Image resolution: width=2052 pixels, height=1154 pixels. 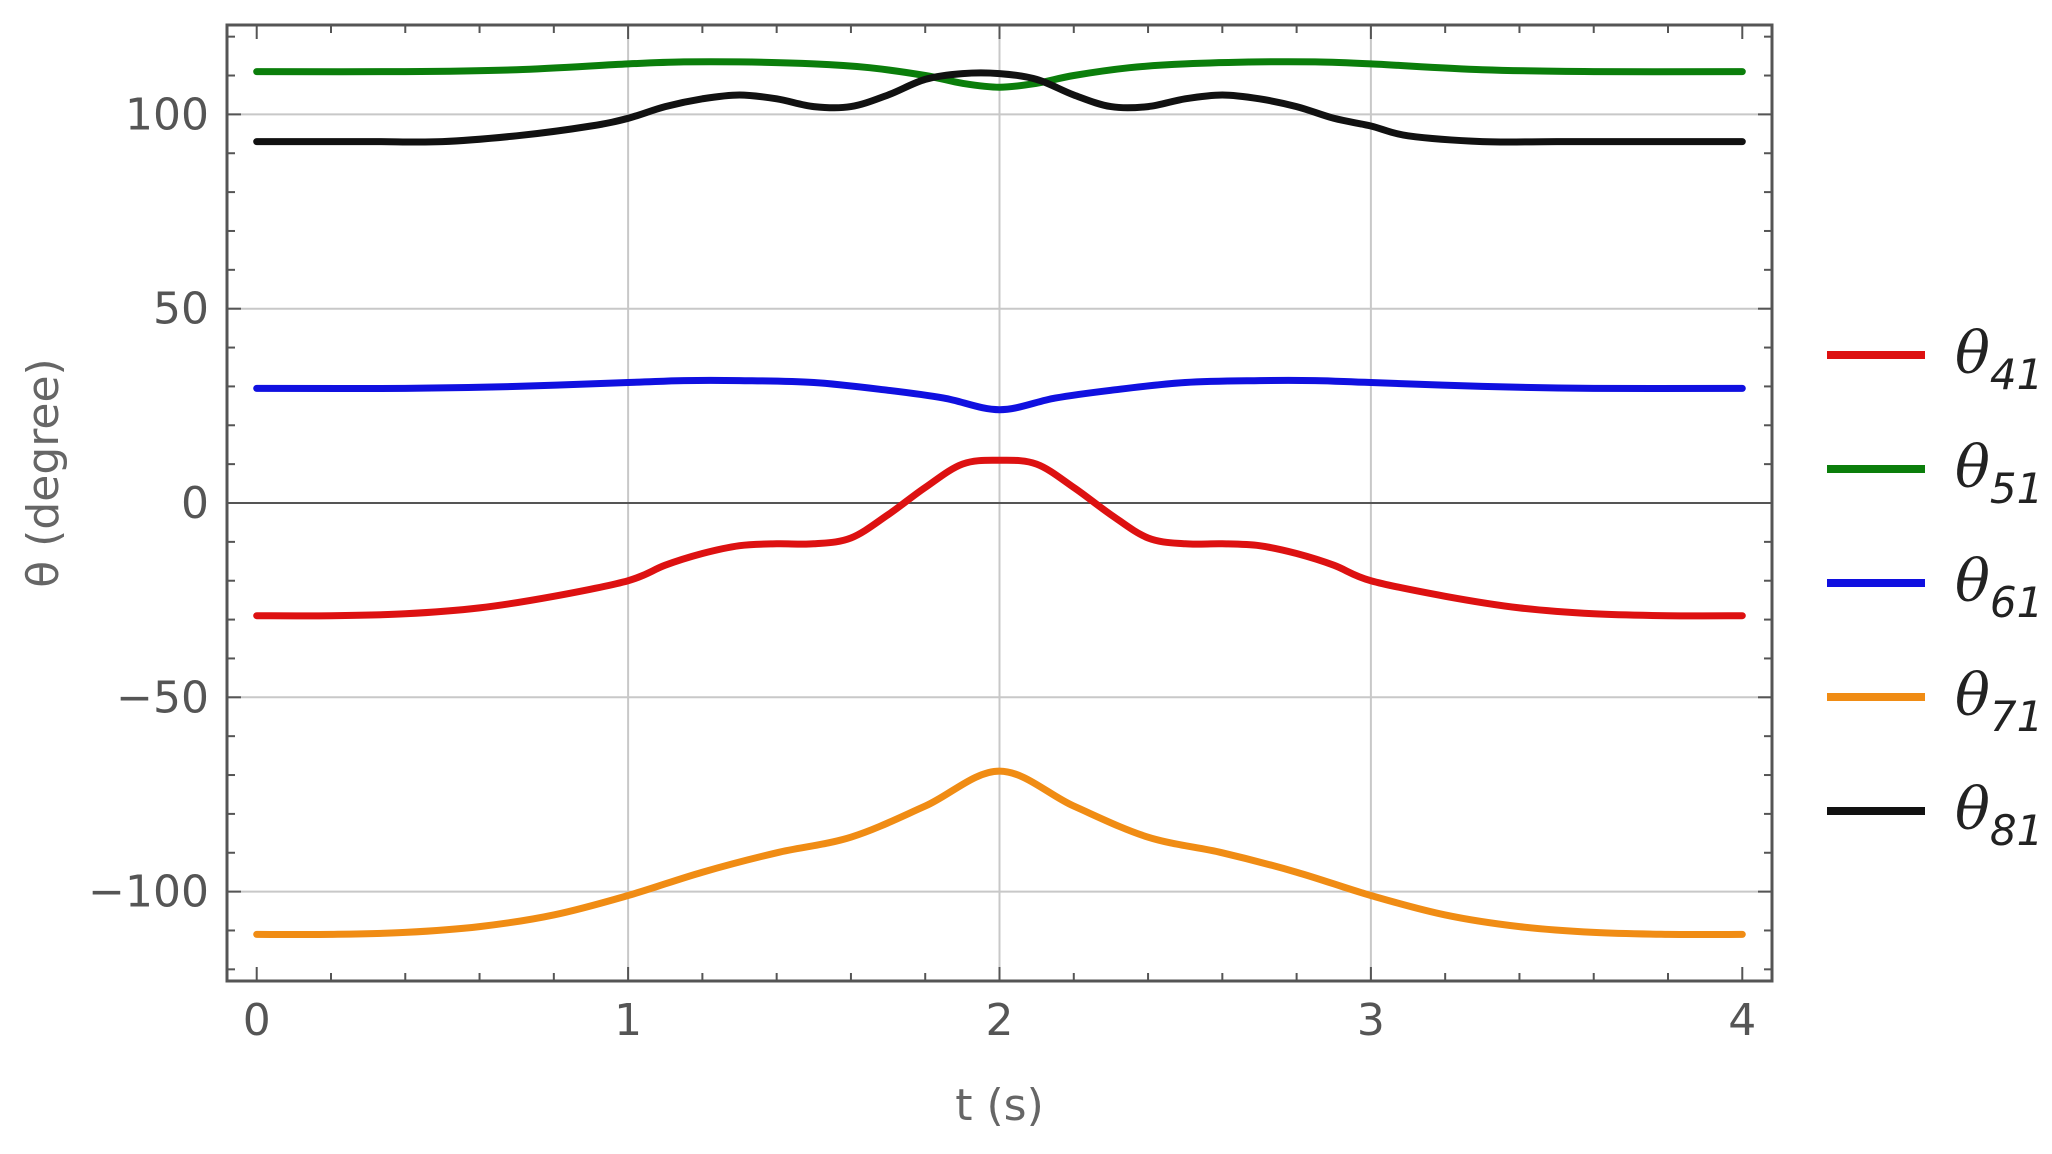 What do you see at coordinates (148, 503) in the screenshot?
I see `y-tick-labels: −100 −50 0 50 100` at bounding box center [148, 503].